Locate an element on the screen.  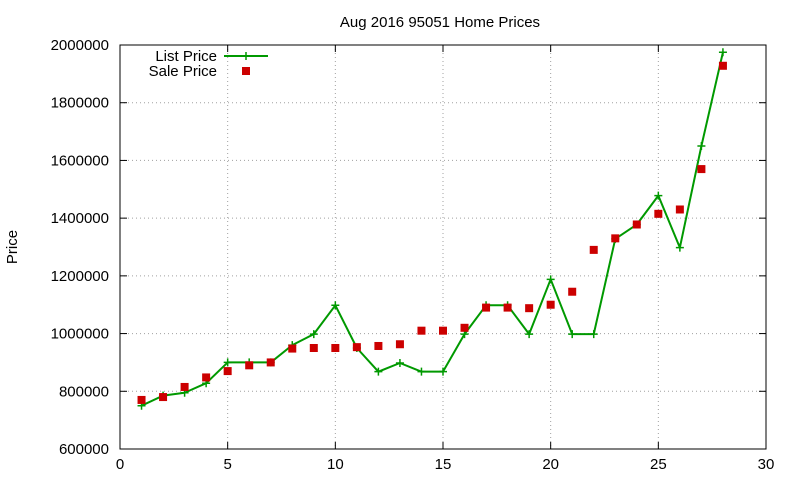
y-tick-label: 1400000 is located at coordinates (80, 218).